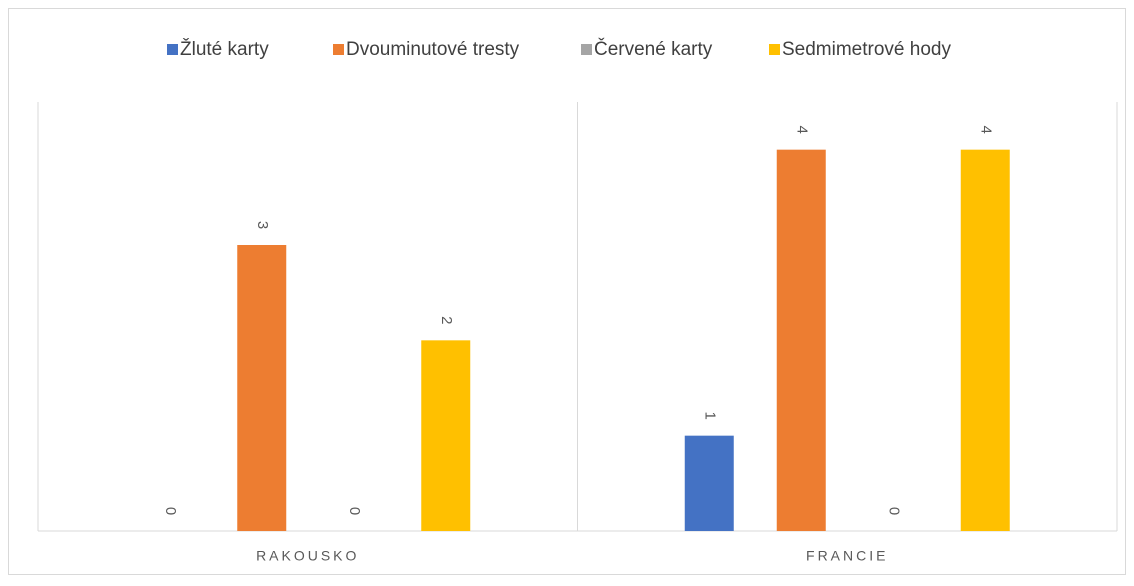  Describe the element at coordinates (262, 225) in the screenshot. I see `data-label: 3` at that location.